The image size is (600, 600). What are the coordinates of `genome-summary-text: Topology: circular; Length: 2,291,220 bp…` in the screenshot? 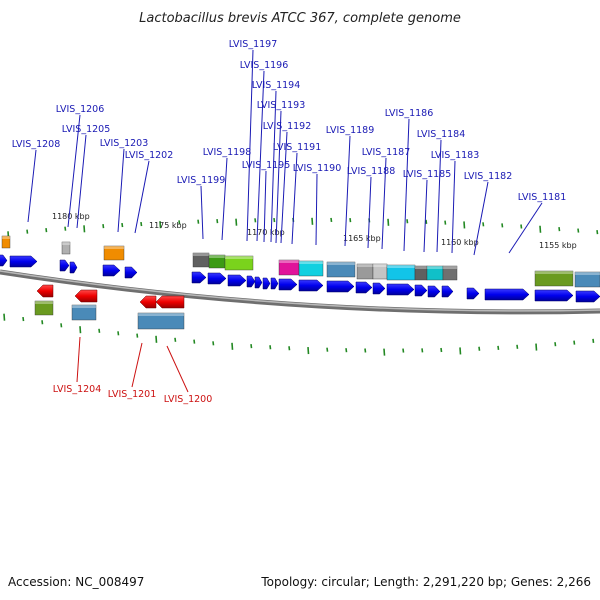 It's located at (425, 582).